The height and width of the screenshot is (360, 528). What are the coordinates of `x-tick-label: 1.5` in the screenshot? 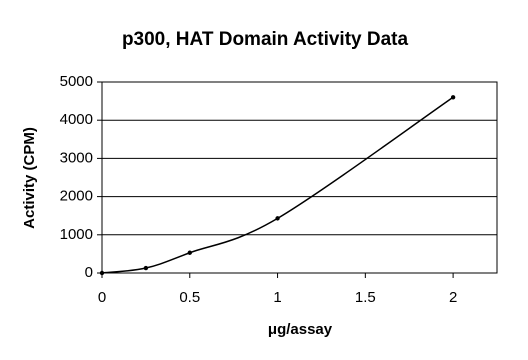 It's located at (365, 297).